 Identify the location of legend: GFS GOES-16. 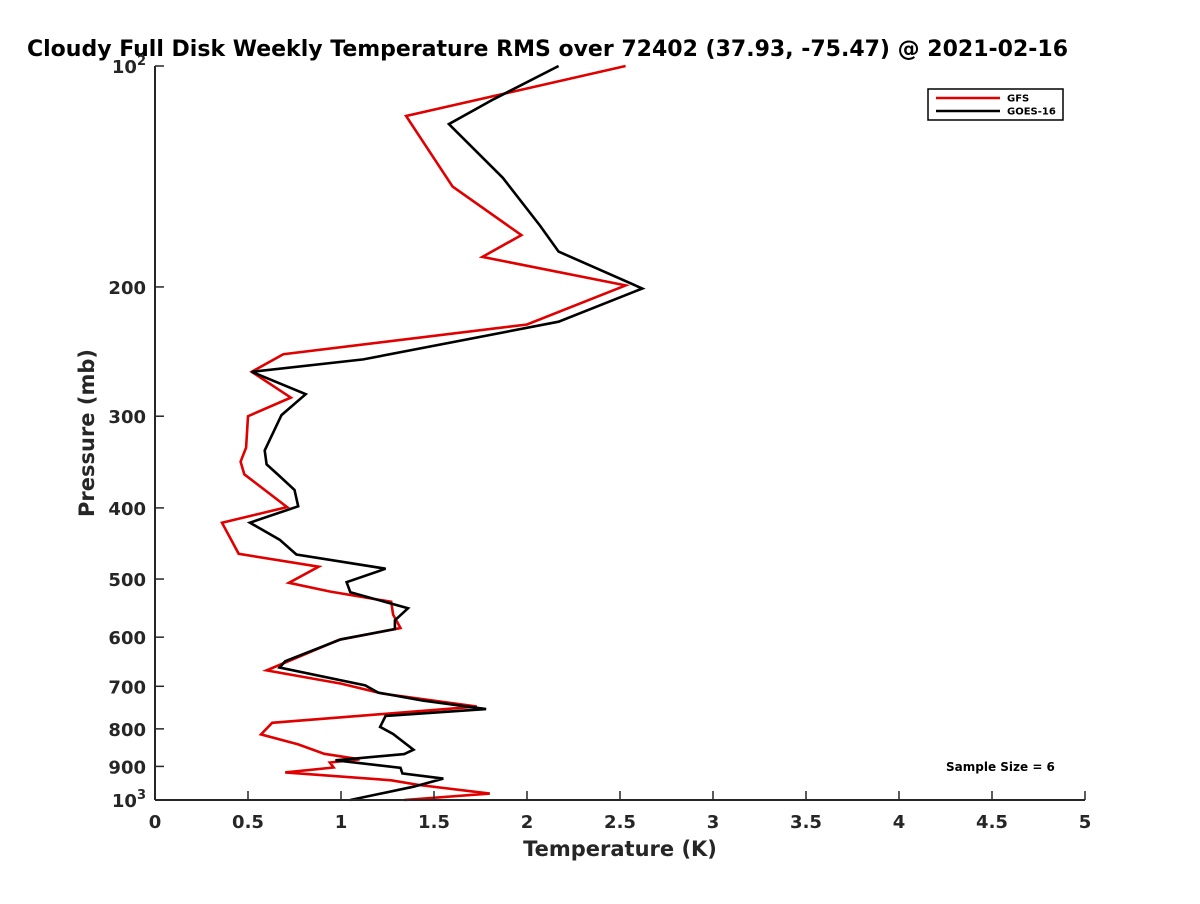
(995, 104).